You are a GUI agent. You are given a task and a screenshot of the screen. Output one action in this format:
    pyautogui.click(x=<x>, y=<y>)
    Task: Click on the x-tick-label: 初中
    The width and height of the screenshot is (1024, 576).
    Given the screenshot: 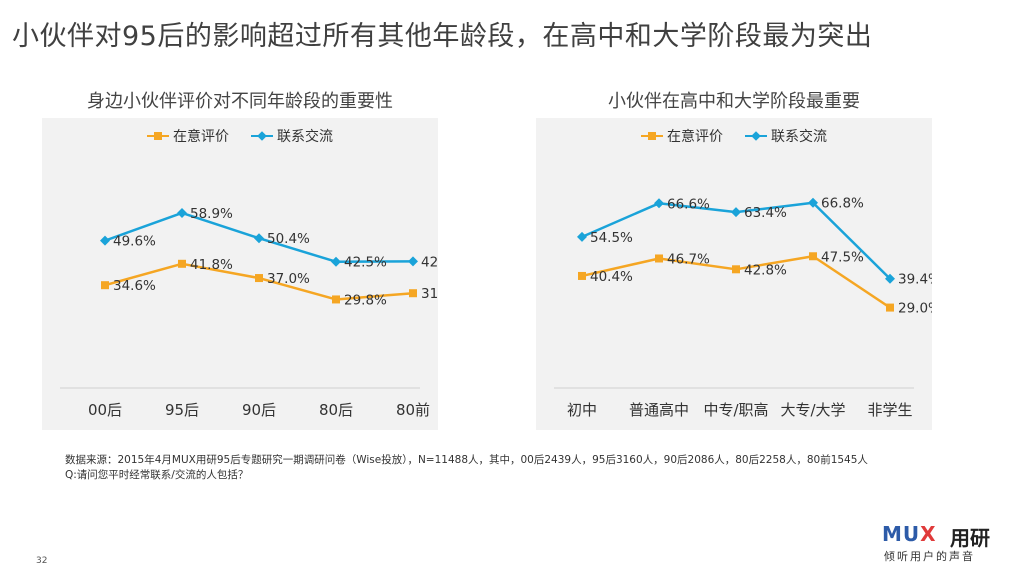 What is the action you would take?
    pyautogui.click(x=582, y=410)
    